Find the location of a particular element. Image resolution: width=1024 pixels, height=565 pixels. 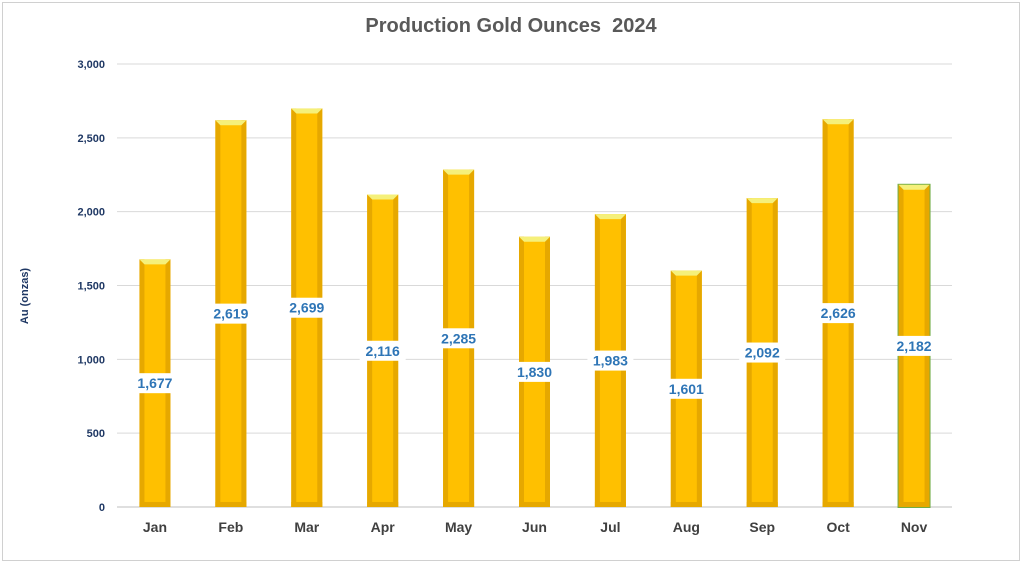

x-tick-label: Apr is located at coordinates (383, 527).